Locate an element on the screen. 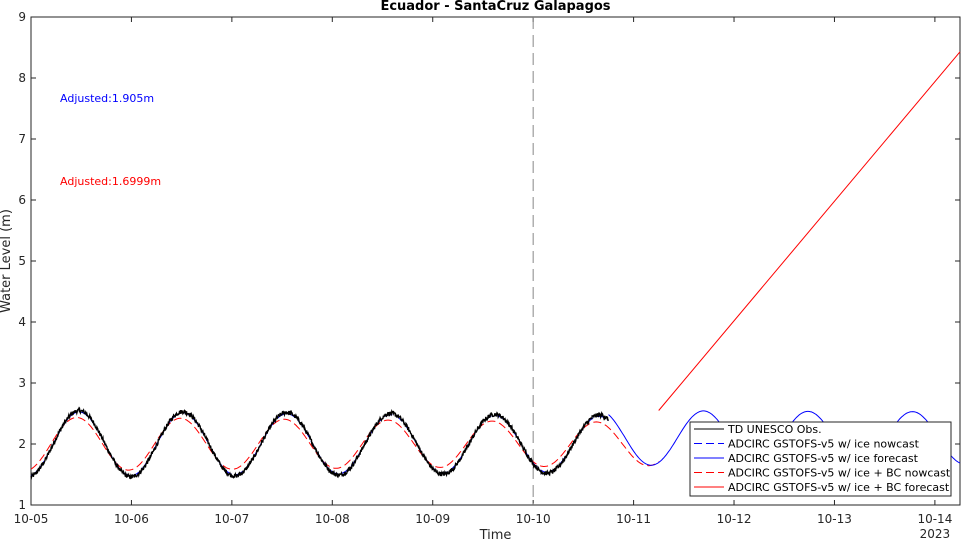  legend-label-0: TD UNESCO Obs. is located at coordinates (774, 429).